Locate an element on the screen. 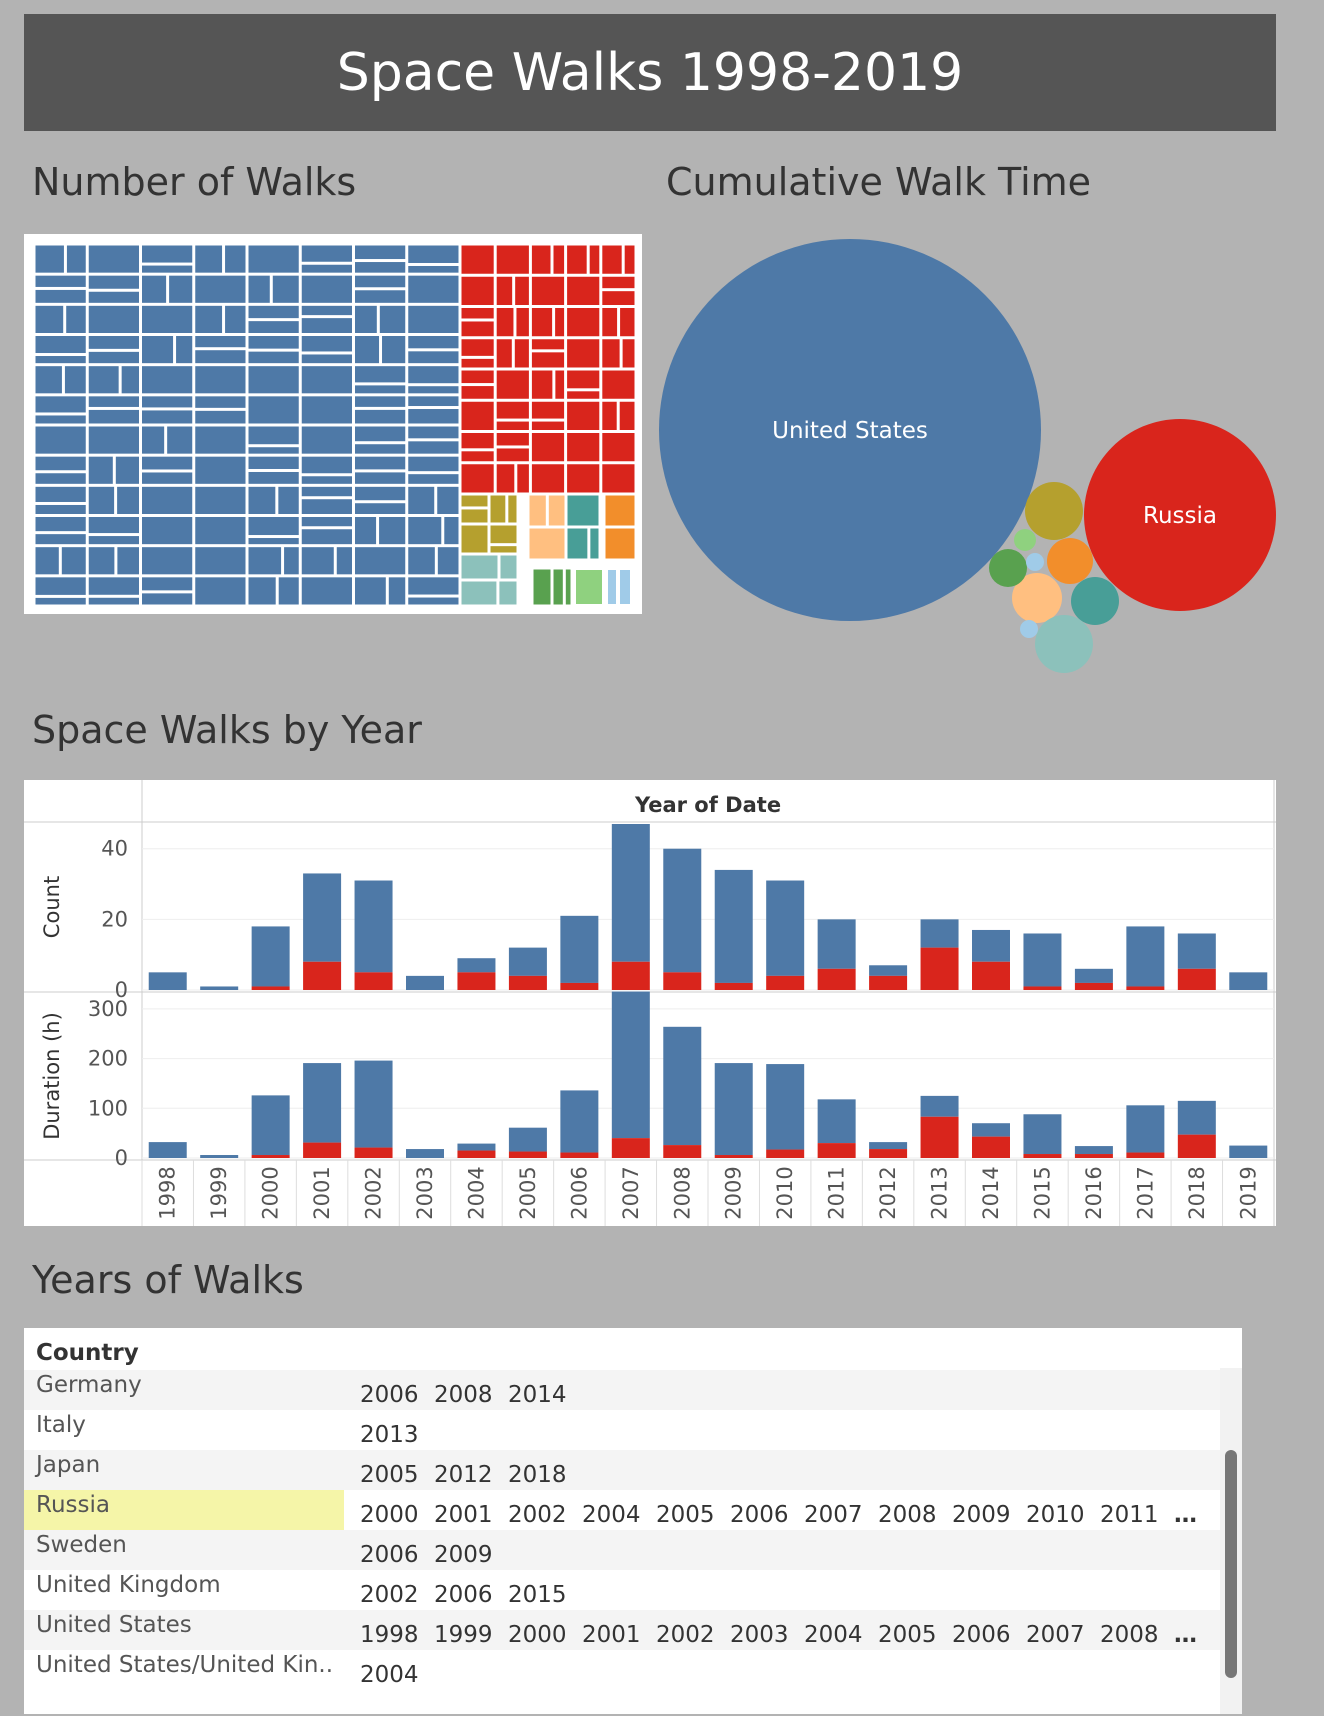  bubble-russia is located at coordinates (1180, 515).